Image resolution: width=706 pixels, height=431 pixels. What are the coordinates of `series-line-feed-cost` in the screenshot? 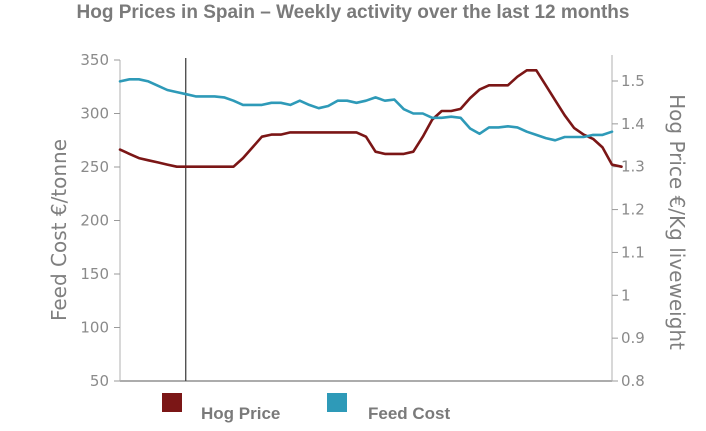 It's located at (366, 110).